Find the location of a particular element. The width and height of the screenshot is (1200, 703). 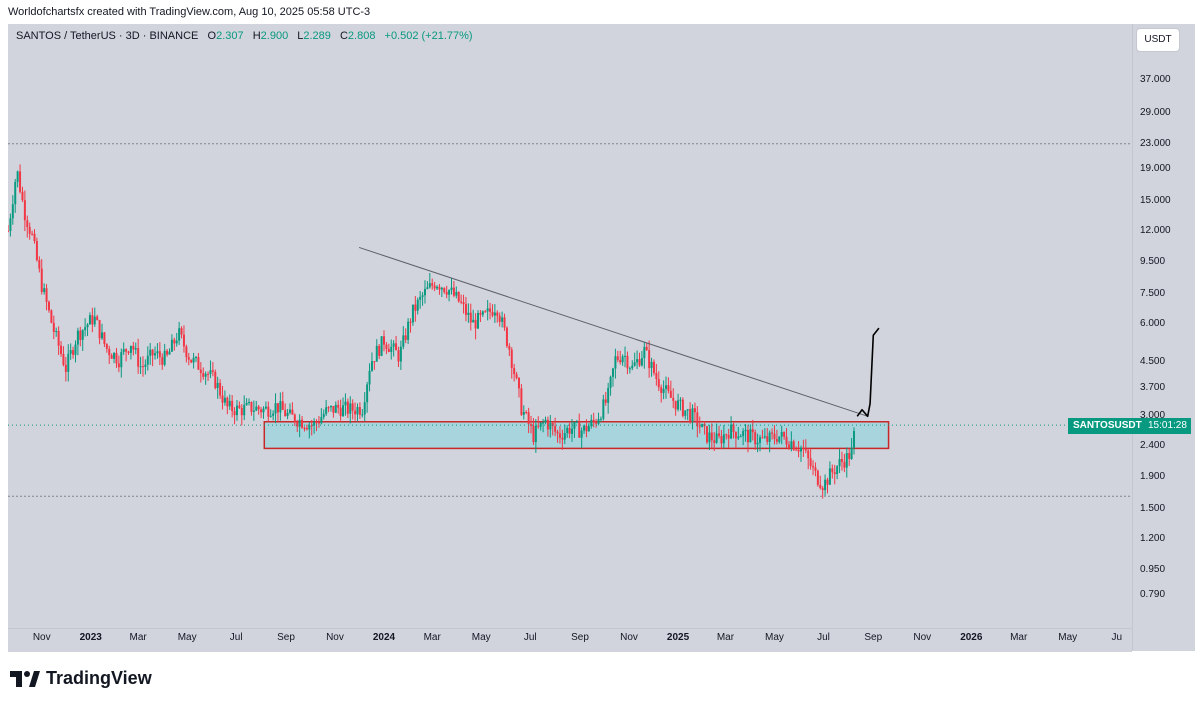

time-tick-label: Ju is located at coordinates (1117, 637).